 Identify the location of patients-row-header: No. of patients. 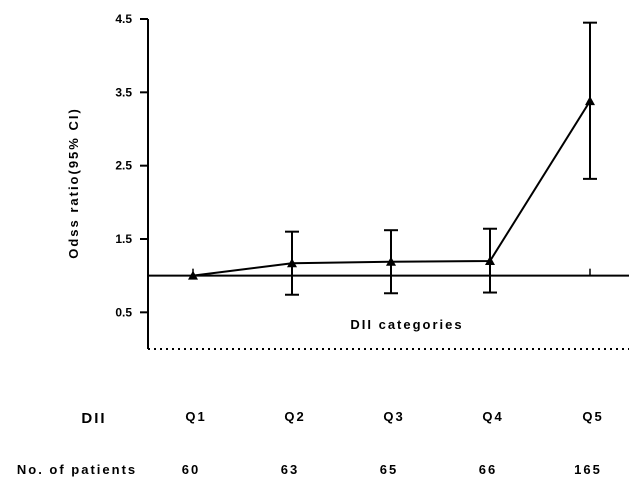
(77, 469).